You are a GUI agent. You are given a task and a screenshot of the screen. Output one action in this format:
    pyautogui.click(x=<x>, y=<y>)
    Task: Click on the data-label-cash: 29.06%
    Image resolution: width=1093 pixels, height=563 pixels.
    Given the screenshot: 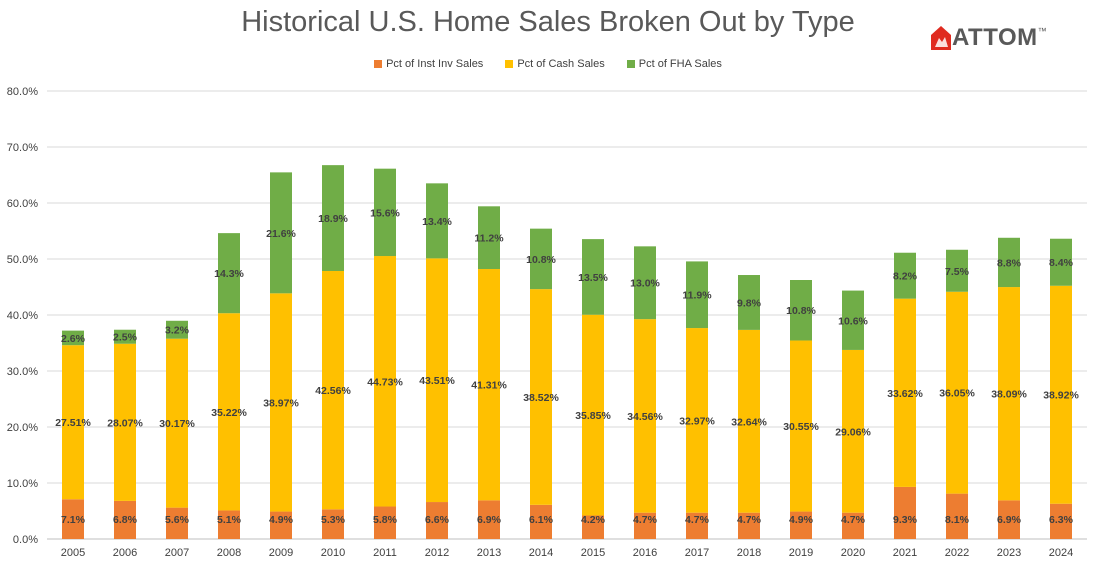 What is the action you would take?
    pyautogui.click(x=853, y=432)
    